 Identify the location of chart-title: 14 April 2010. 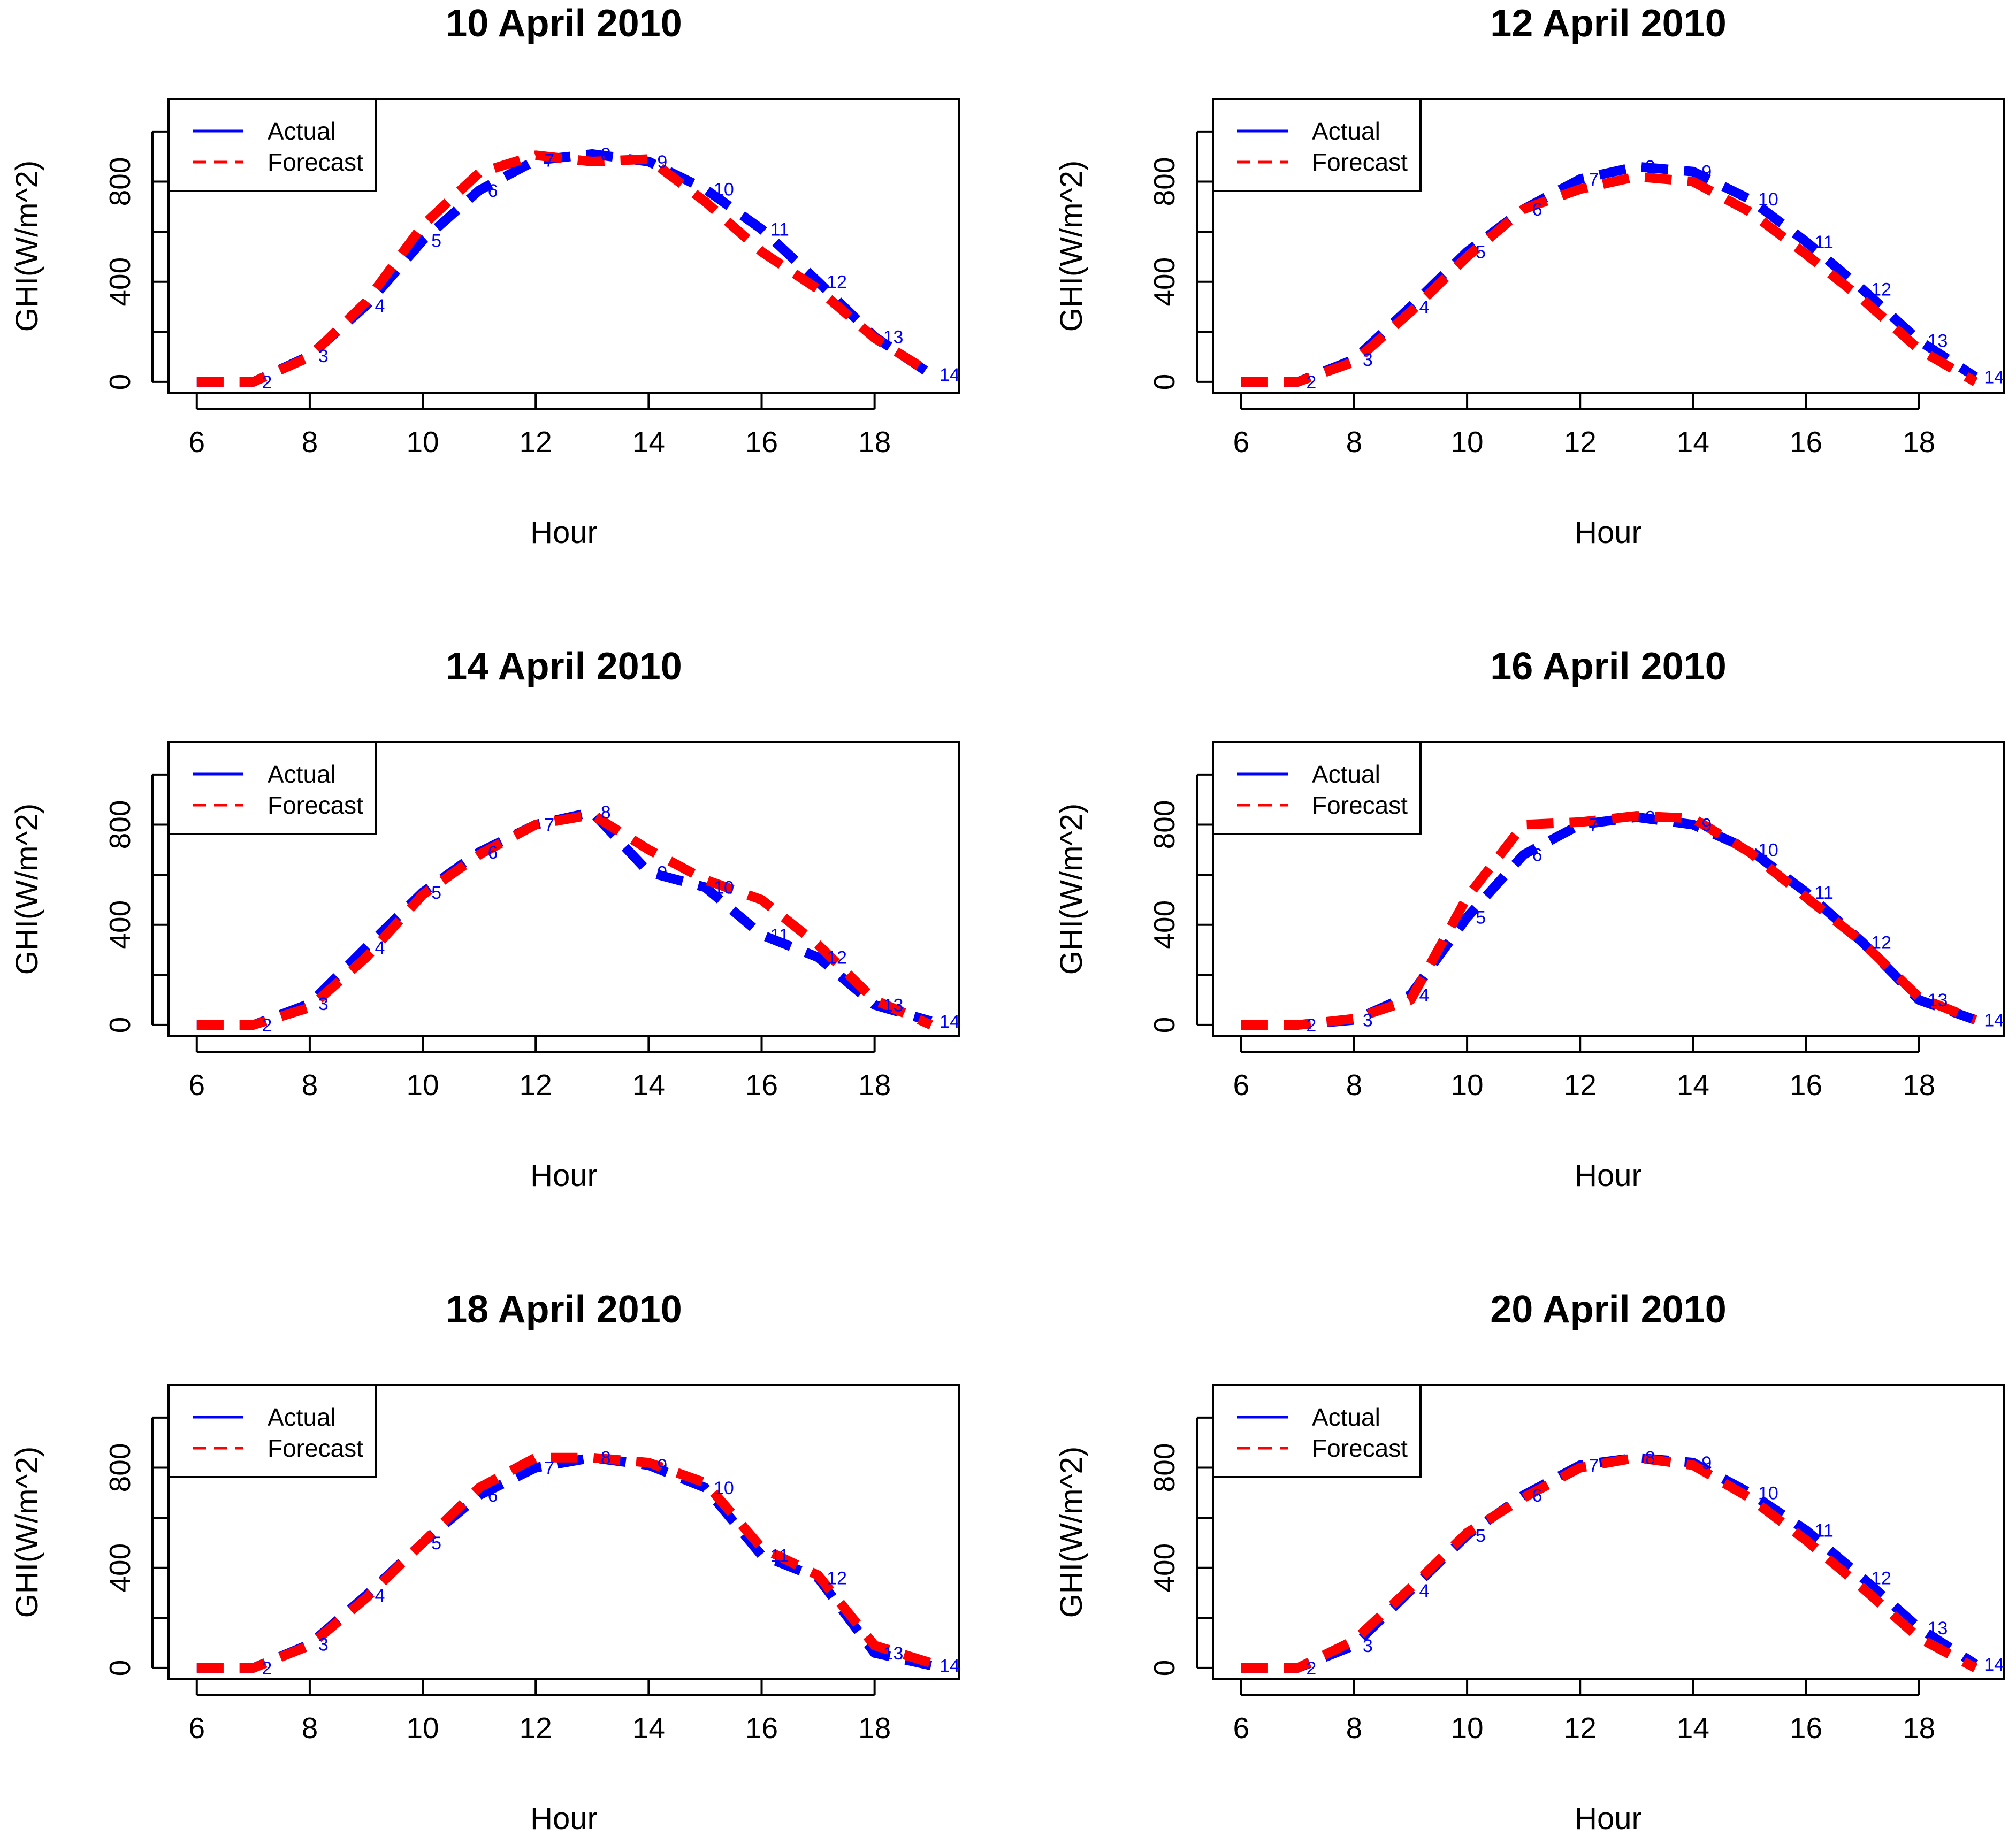
(564, 666).